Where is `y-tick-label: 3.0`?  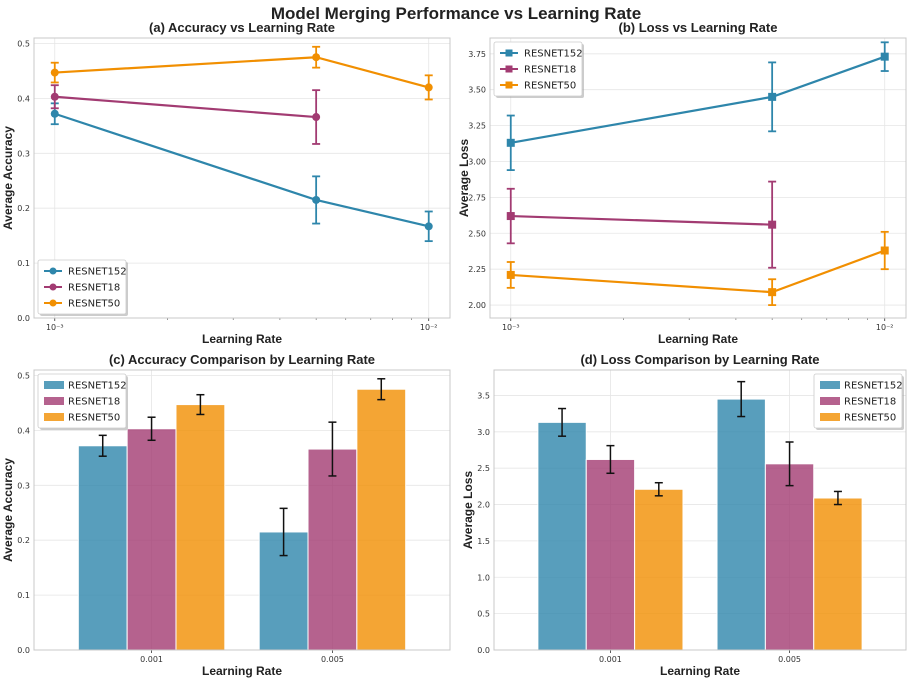
y-tick-label: 3.0 is located at coordinates (483, 432).